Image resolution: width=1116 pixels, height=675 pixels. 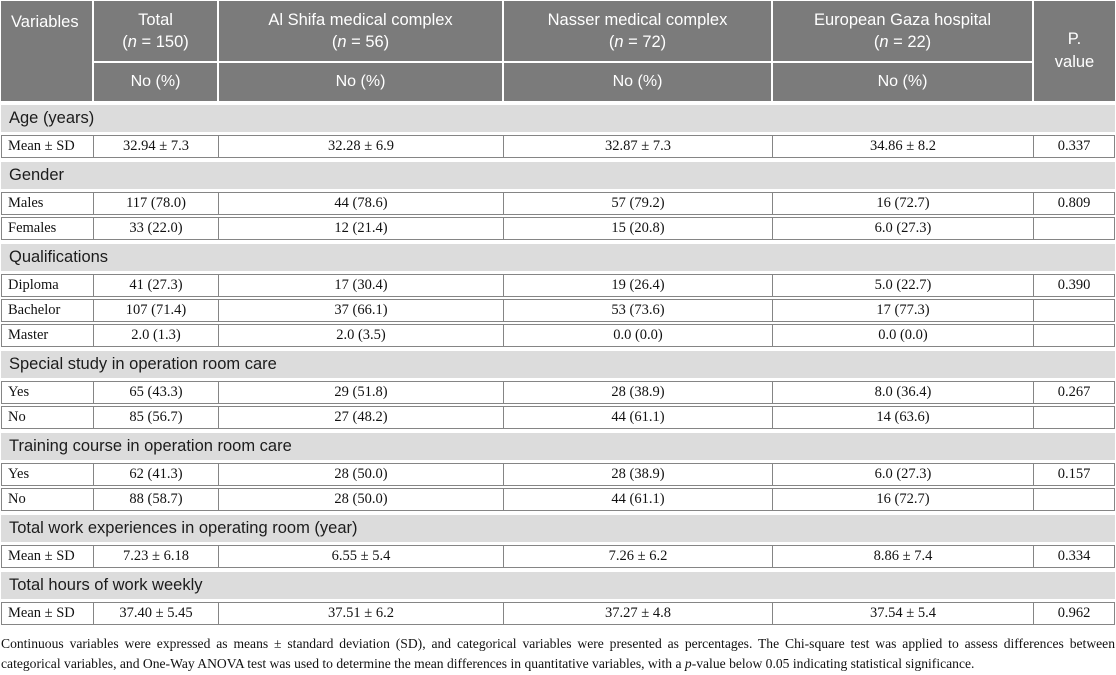 I want to click on cell-total: 88 (58.7), so click(x=156, y=499).